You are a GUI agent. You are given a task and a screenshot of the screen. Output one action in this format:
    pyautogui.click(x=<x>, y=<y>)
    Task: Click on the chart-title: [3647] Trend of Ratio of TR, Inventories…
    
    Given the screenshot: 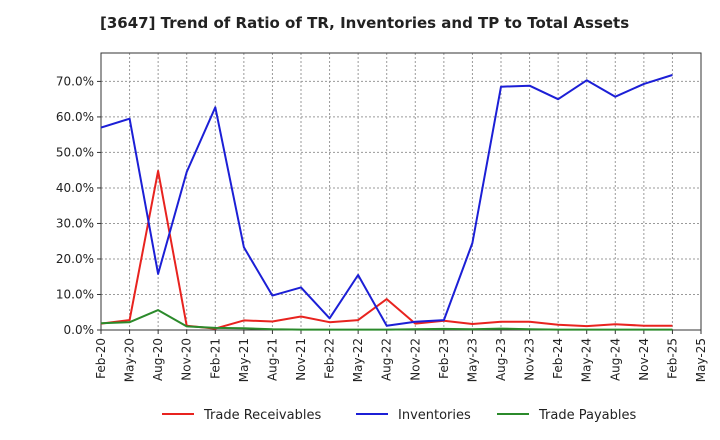 What is the action you would take?
    pyautogui.click(x=365, y=23)
    